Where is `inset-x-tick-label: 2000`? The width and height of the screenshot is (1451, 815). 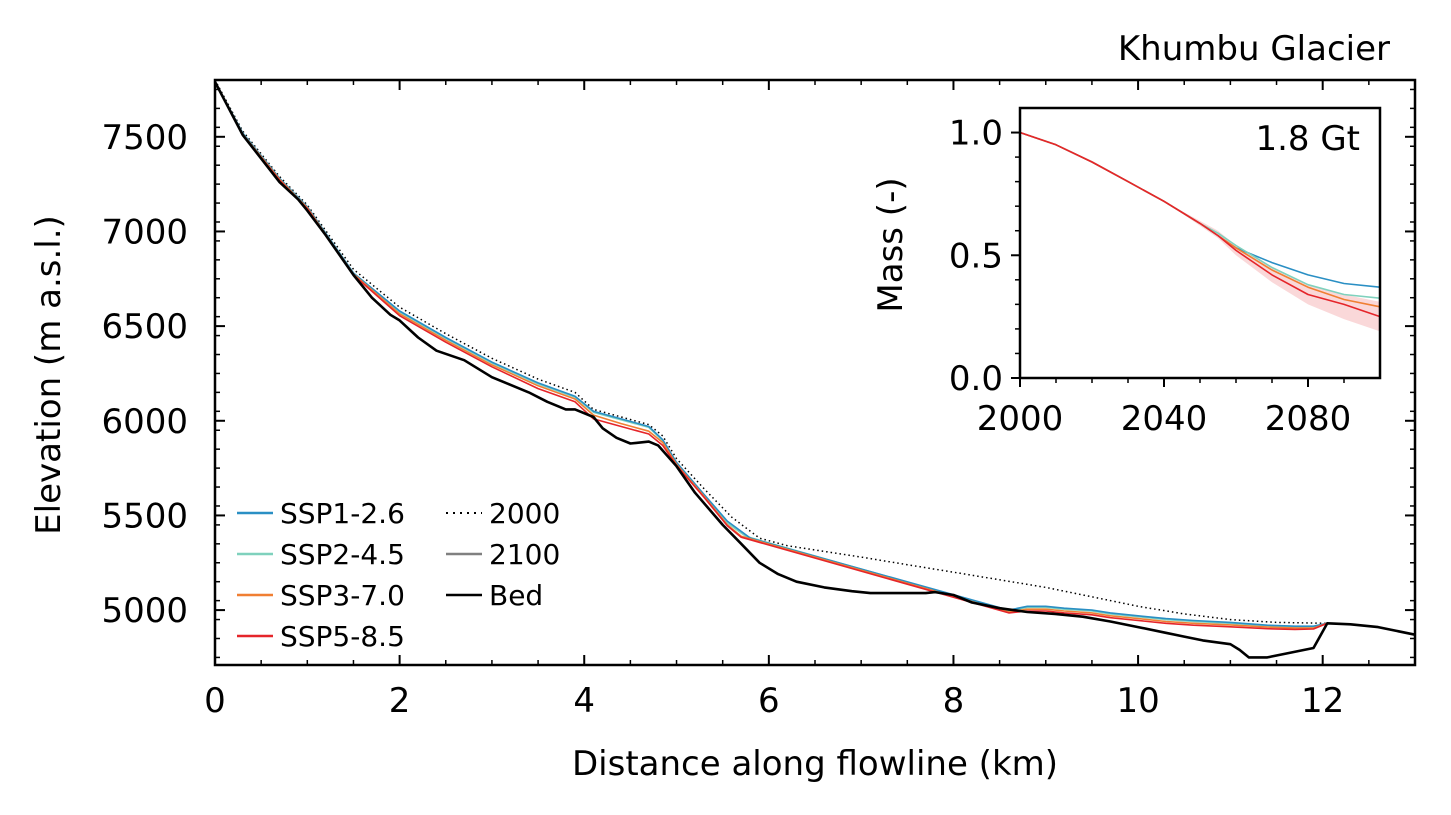
inset-x-tick-label: 2000 is located at coordinates (1020, 419).